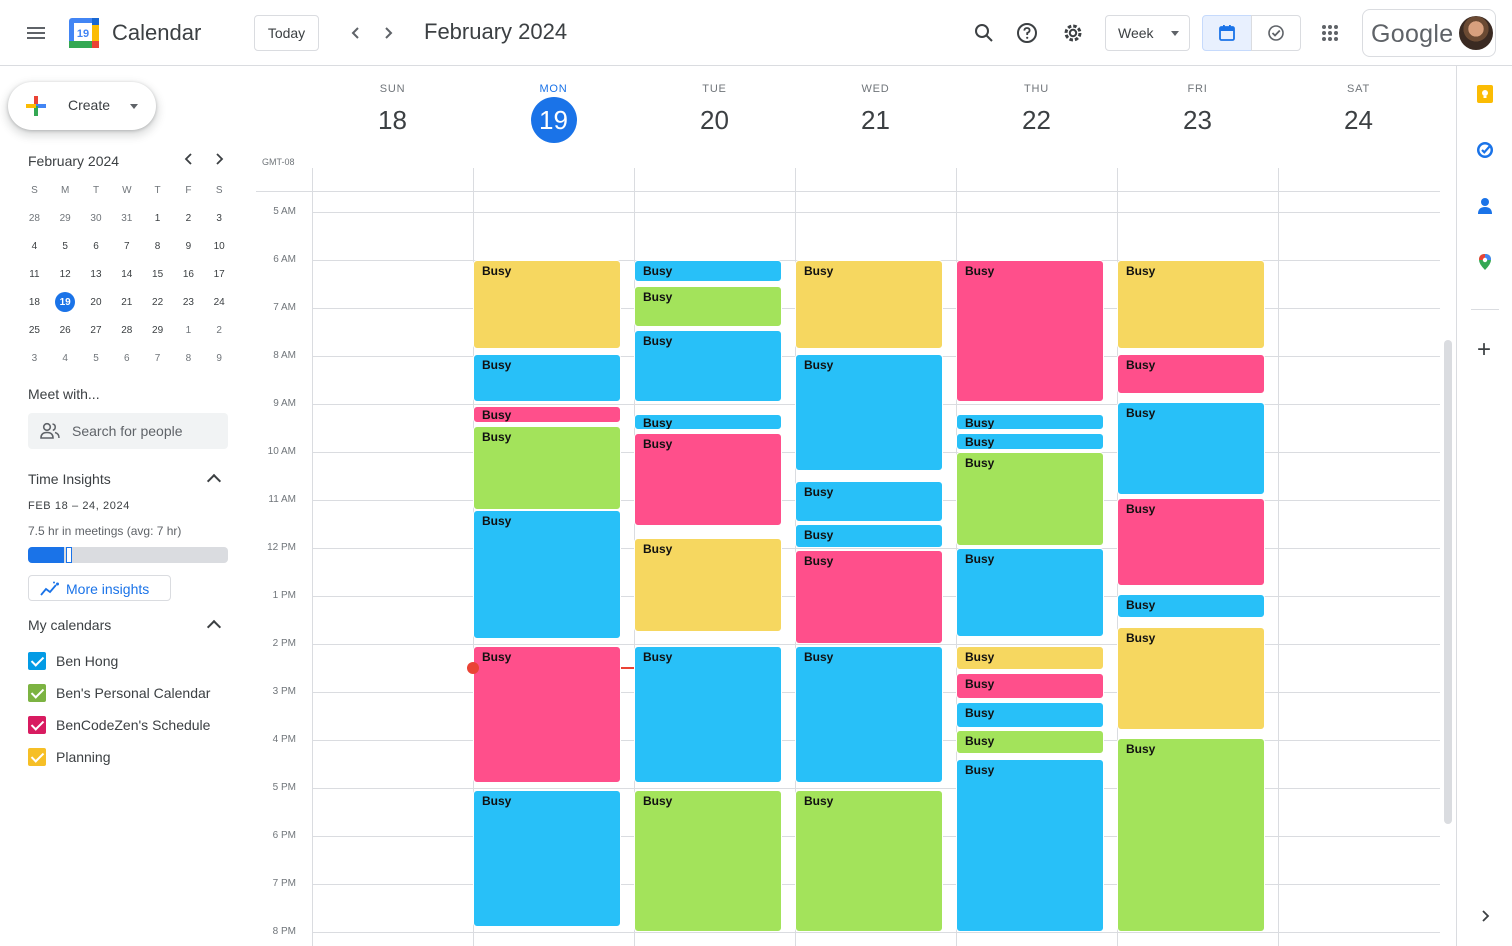 The image size is (1512, 946). I want to click on day-number: 23, so click(1197, 119).